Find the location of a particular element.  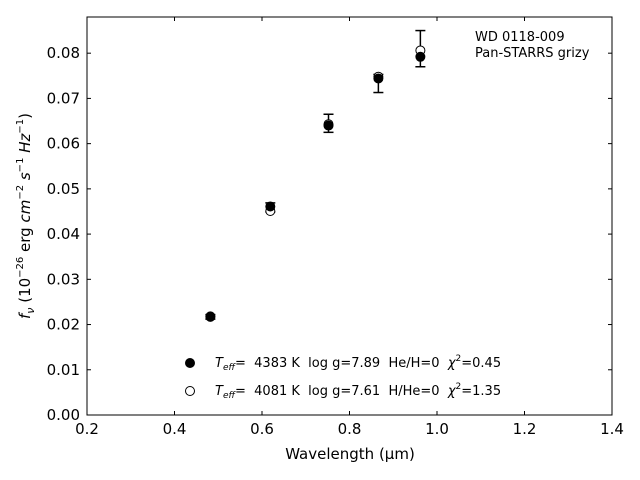

x-tick-label: 1.4 is located at coordinates (612, 429).